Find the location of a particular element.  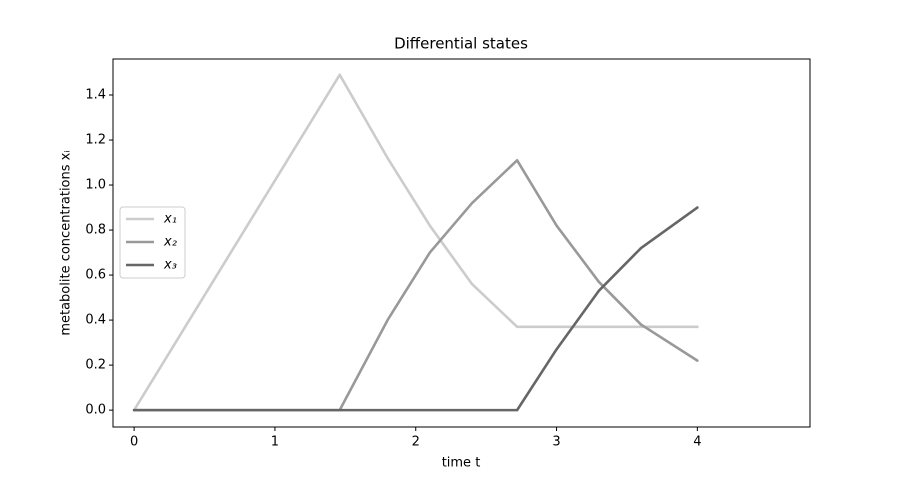

y-tick-label: 0.8 is located at coordinates (95, 230).